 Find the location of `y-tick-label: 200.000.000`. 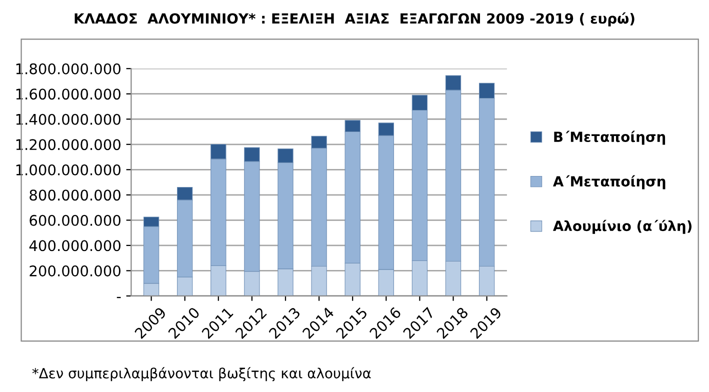

y-tick-label: 200.000.000 is located at coordinates (75, 270).